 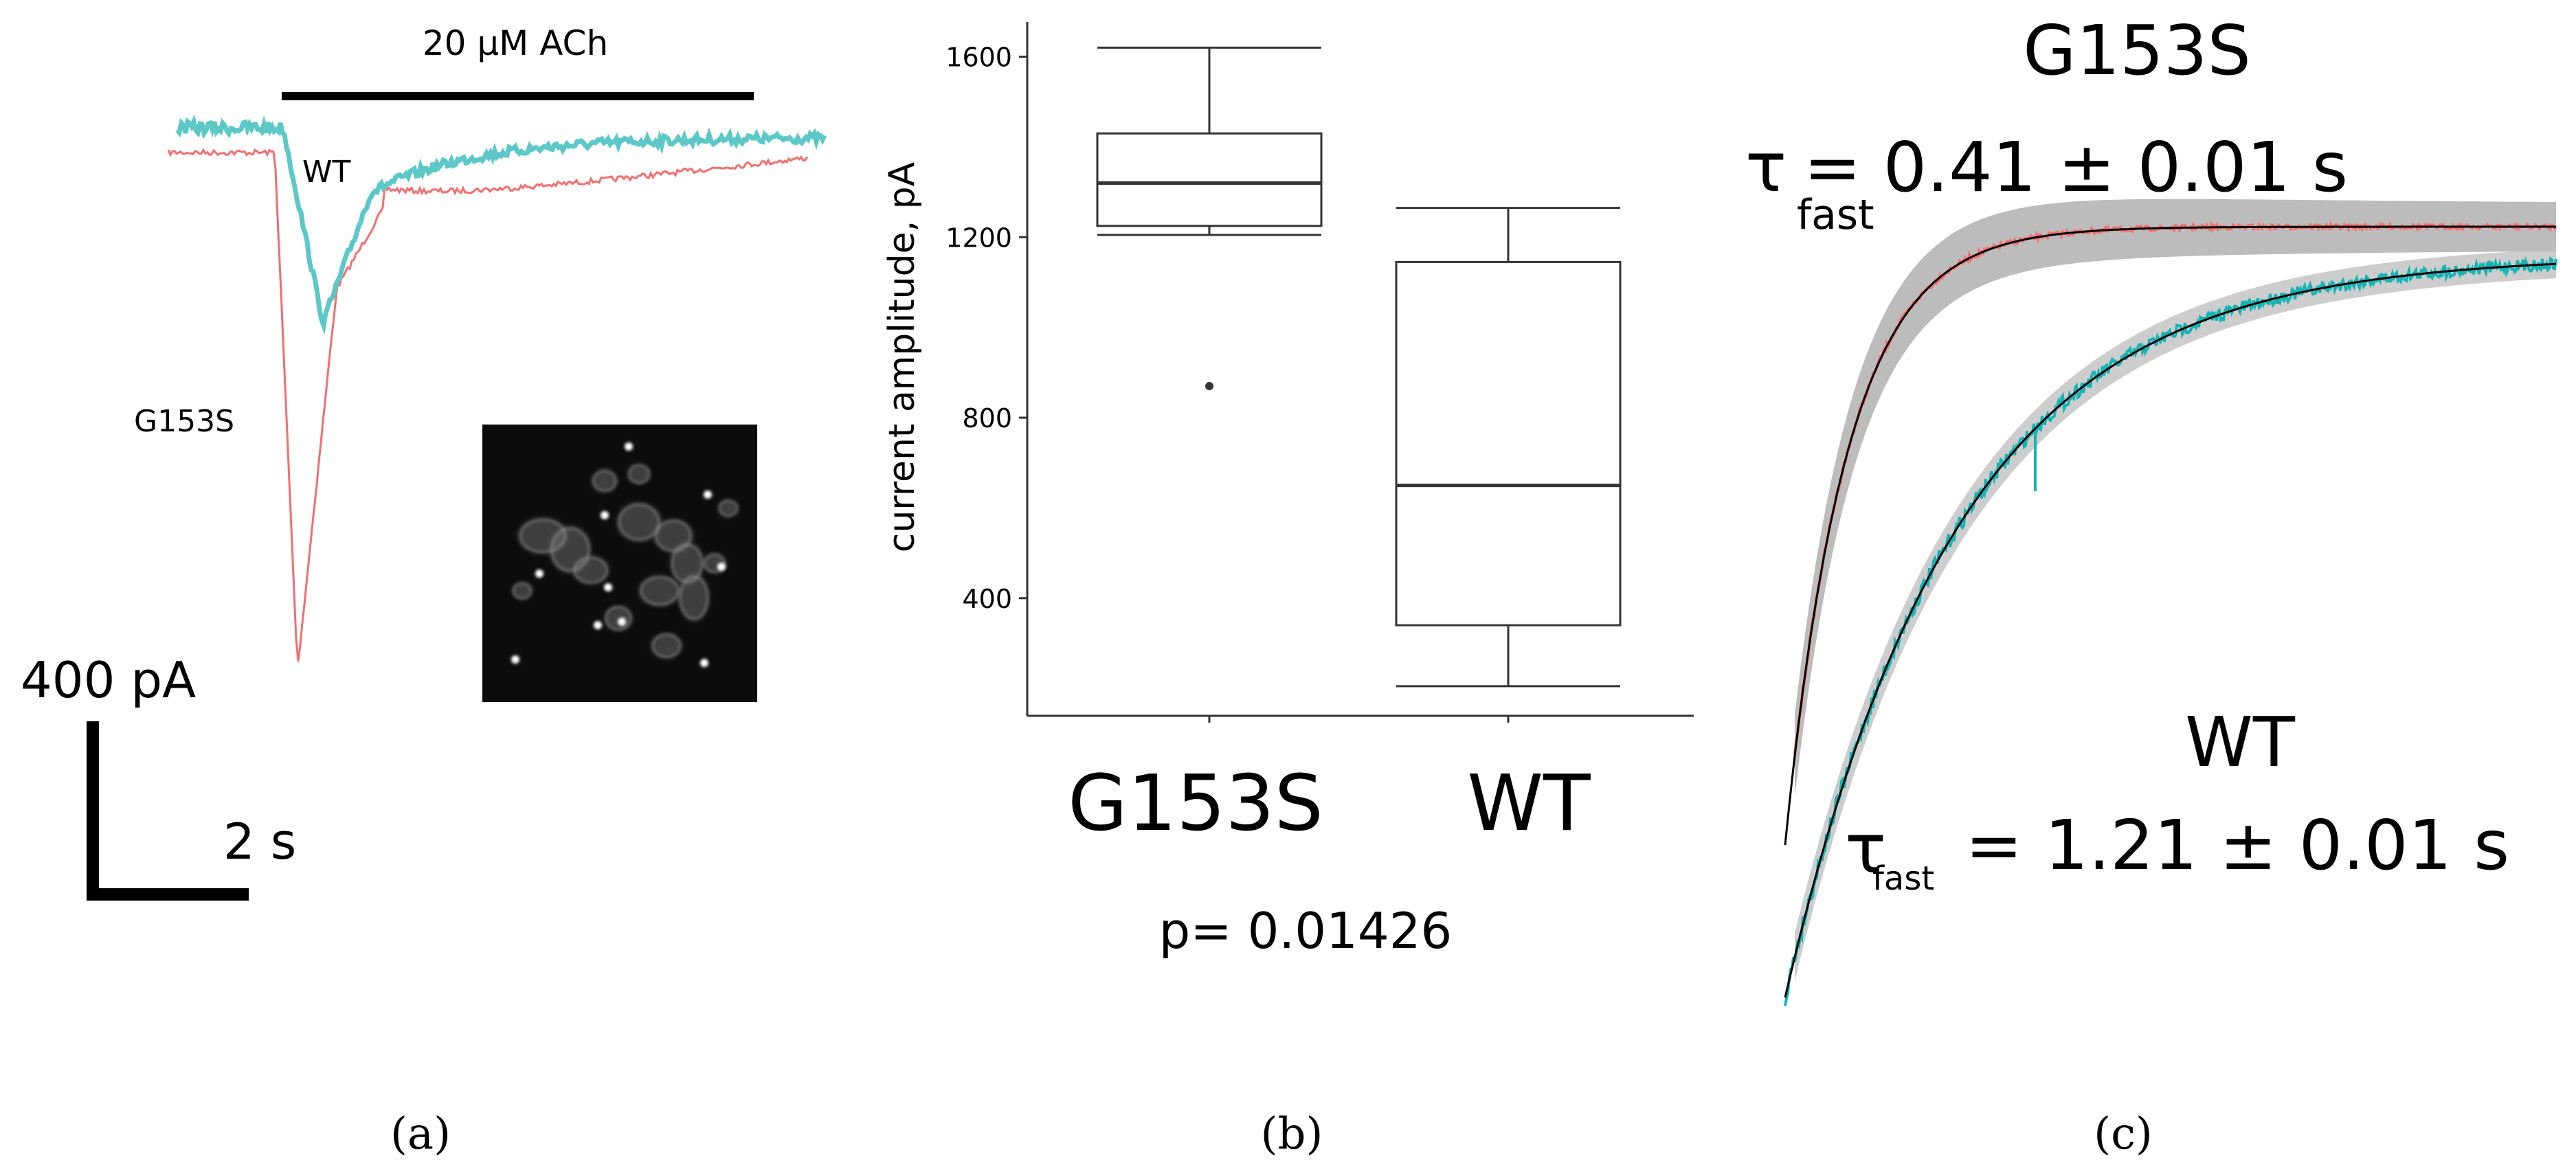 What do you see at coordinates (1836, 215) in the screenshot?
I see `g153s-tau-subscript: fast` at bounding box center [1836, 215].